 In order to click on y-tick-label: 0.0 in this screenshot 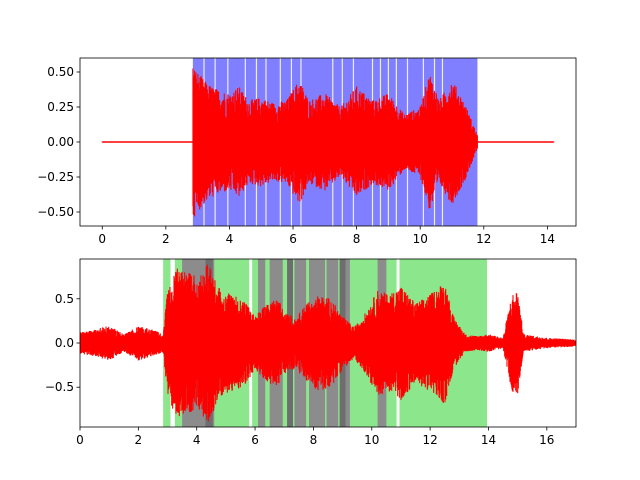, I will do `click(64, 343)`.